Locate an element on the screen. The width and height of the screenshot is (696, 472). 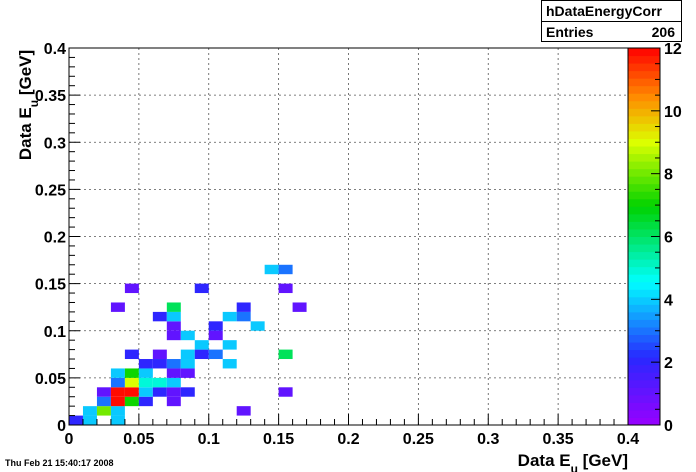
x-tick-label: 0.05 is located at coordinates (138, 439).